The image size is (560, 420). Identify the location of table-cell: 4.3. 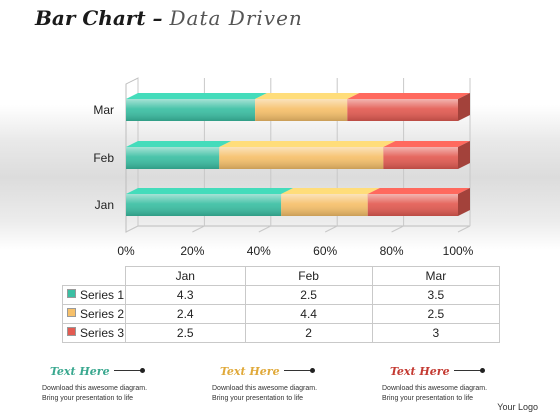
(185, 295).